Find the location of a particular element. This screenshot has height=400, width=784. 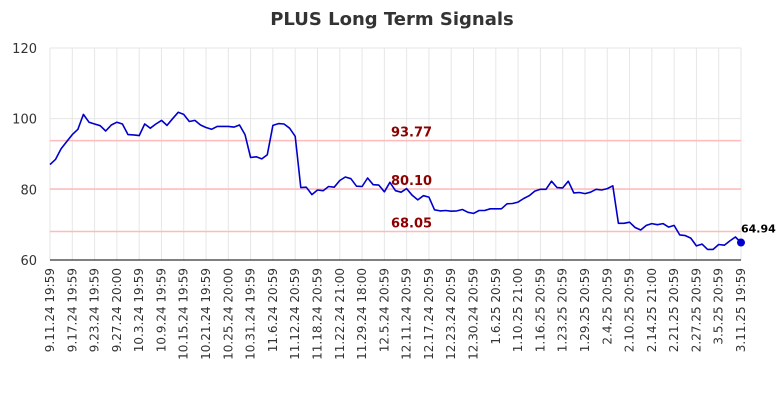

x-tick-label: 12.23.24 20:59 is located at coordinates (451, 314).